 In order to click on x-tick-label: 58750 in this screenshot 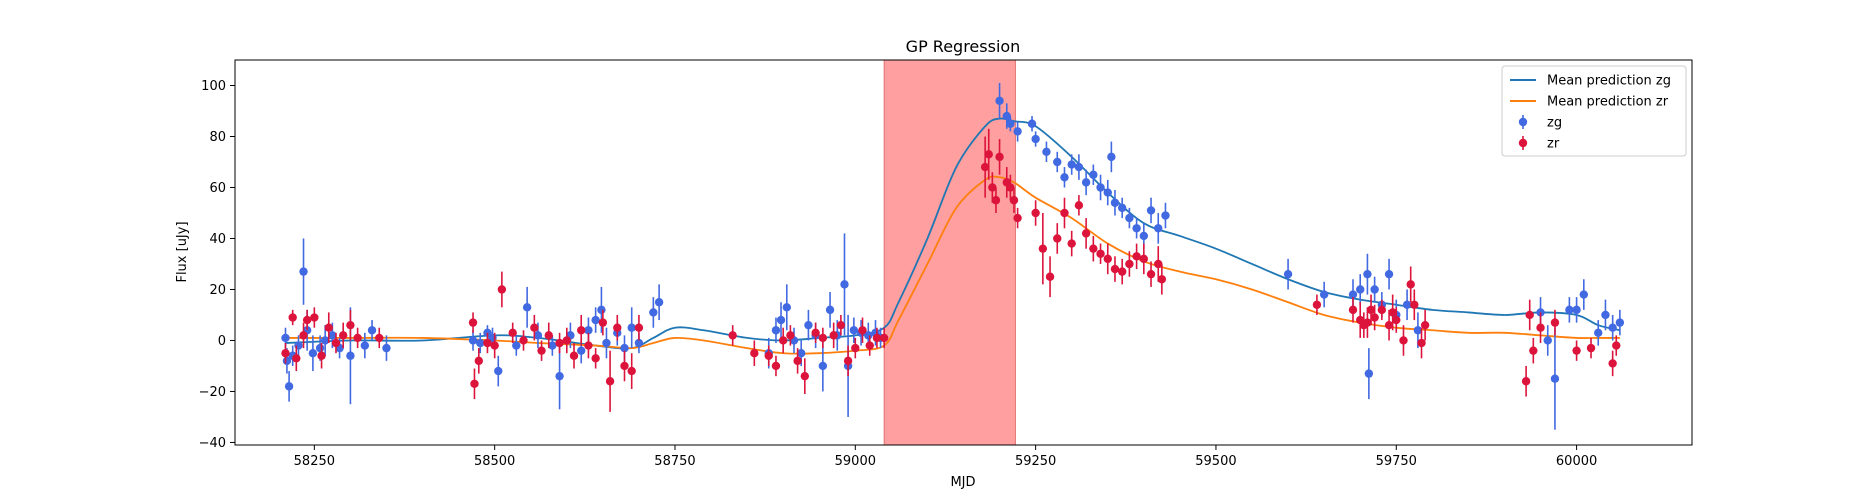, I will do `click(674, 461)`.